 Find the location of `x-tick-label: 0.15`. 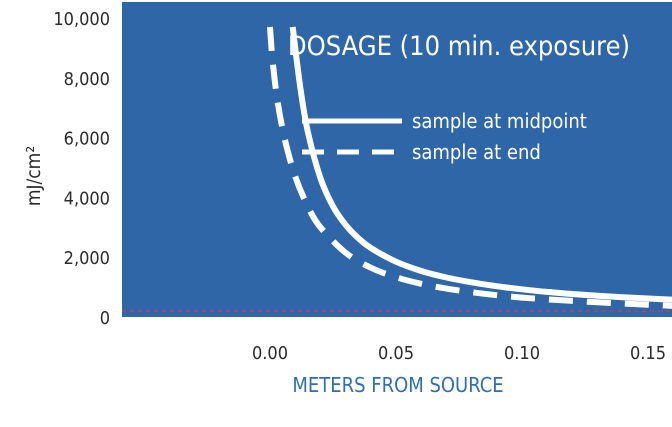

x-tick-label: 0.15 is located at coordinates (648, 353).